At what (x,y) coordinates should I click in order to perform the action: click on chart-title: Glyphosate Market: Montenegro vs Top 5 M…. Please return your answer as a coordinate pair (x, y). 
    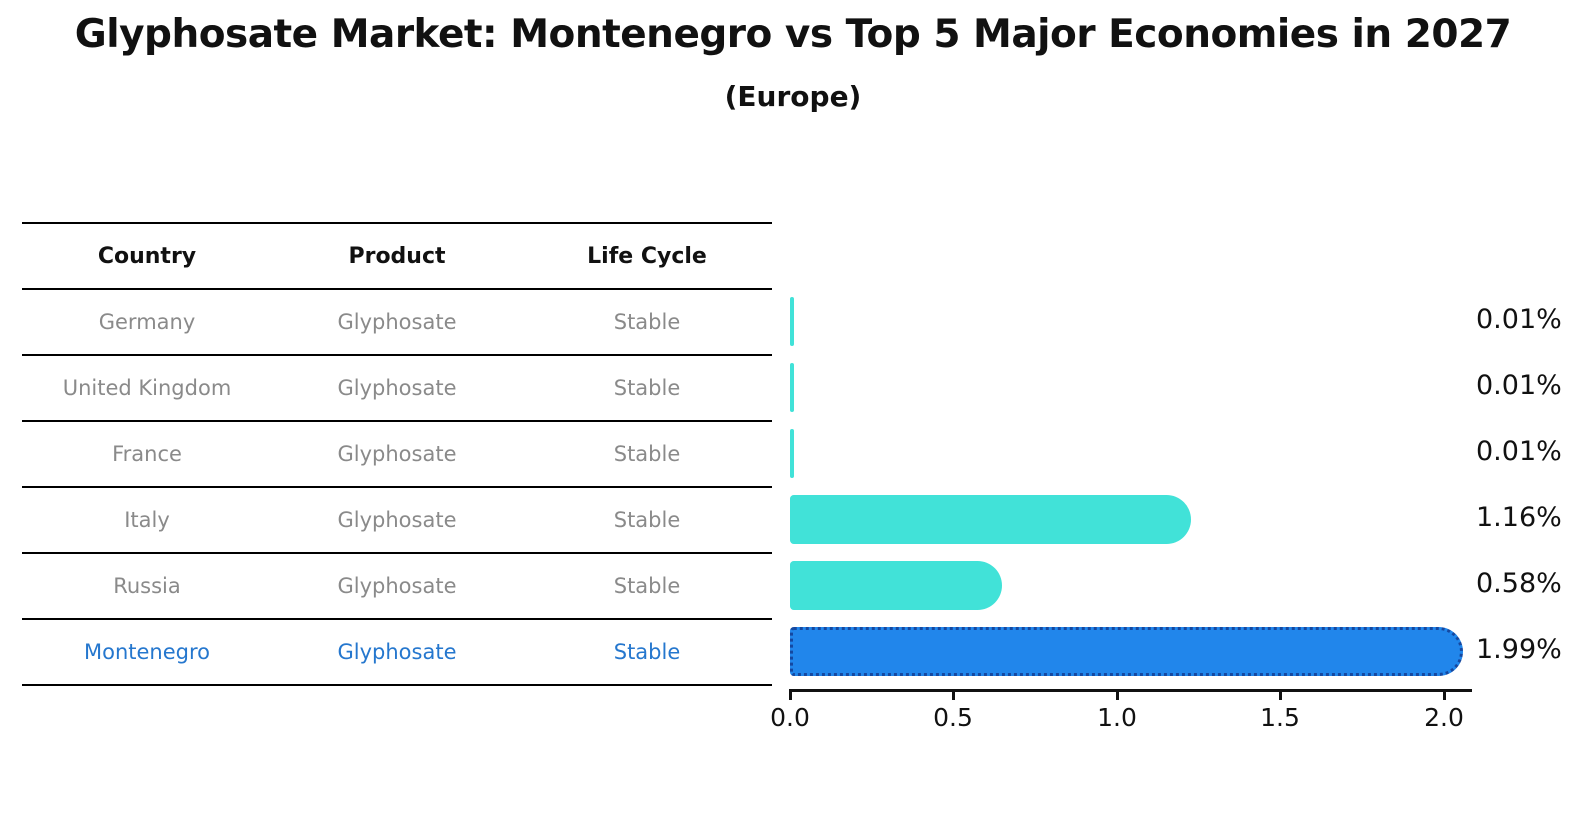
    Looking at the image, I should click on (793, 34).